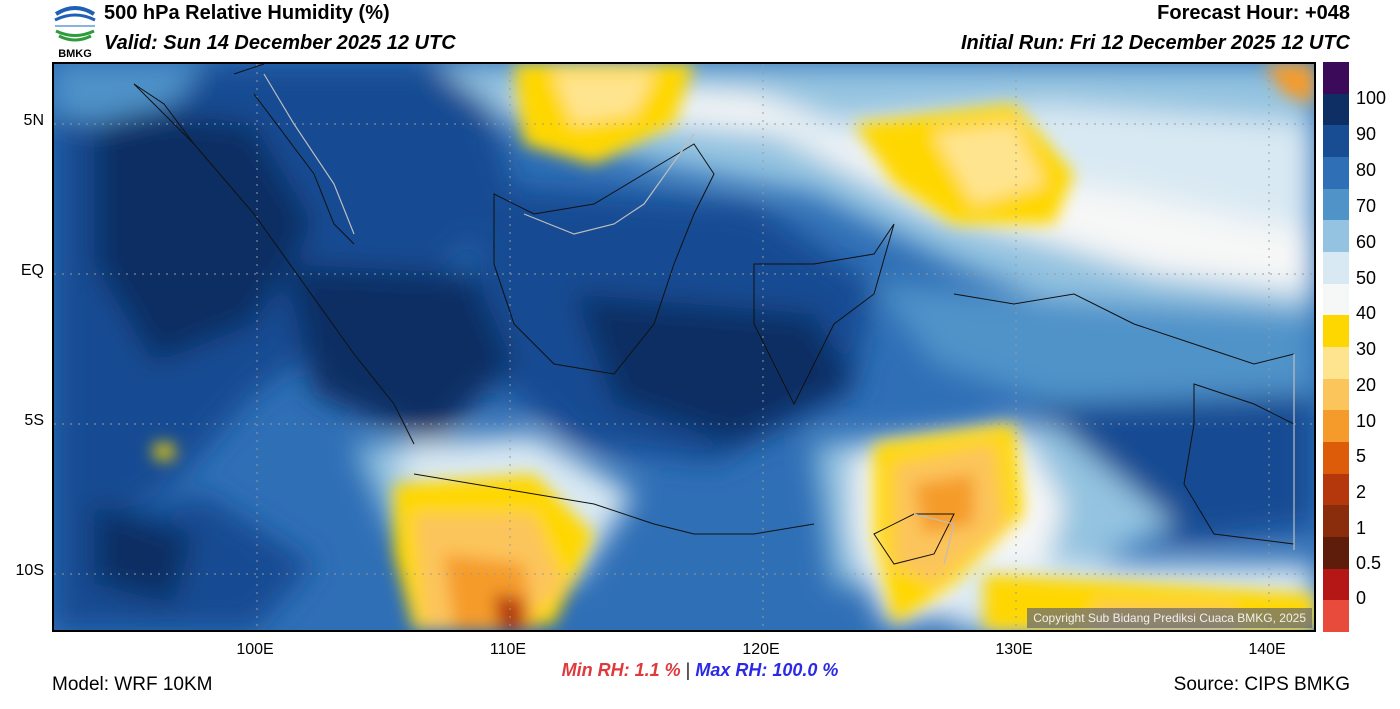 This screenshot has height=709, width=1400. Describe the element at coordinates (75, 30) in the screenshot. I see `bmkg-logo: BMKG` at that location.